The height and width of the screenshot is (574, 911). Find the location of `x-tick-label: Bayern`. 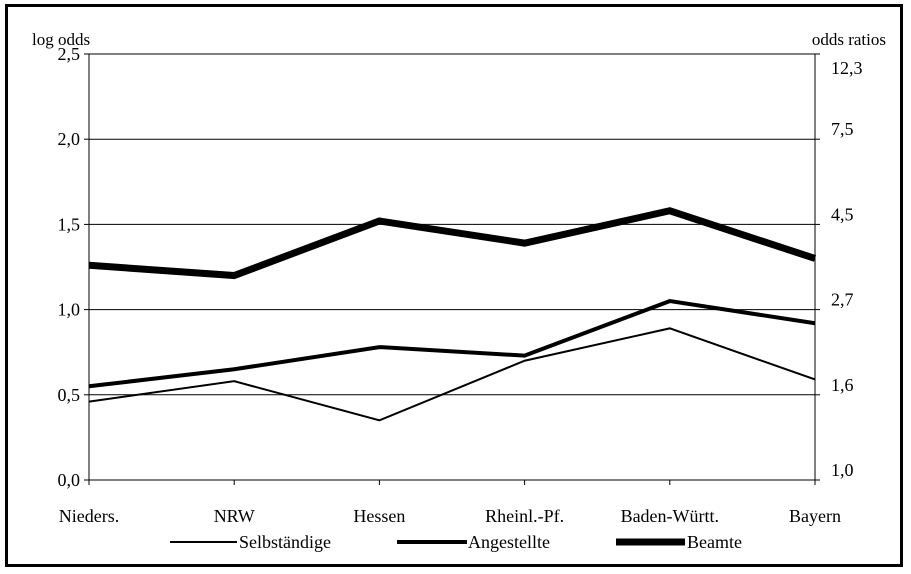

x-tick-label: Bayern is located at coordinates (815, 516).